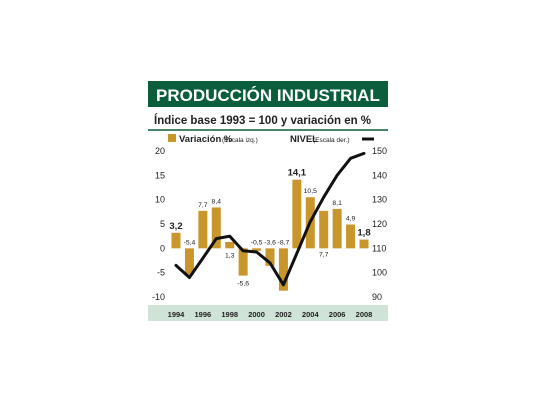 The width and height of the screenshot is (540, 405). I want to click on x-axis-tick: 2004, so click(311, 314).